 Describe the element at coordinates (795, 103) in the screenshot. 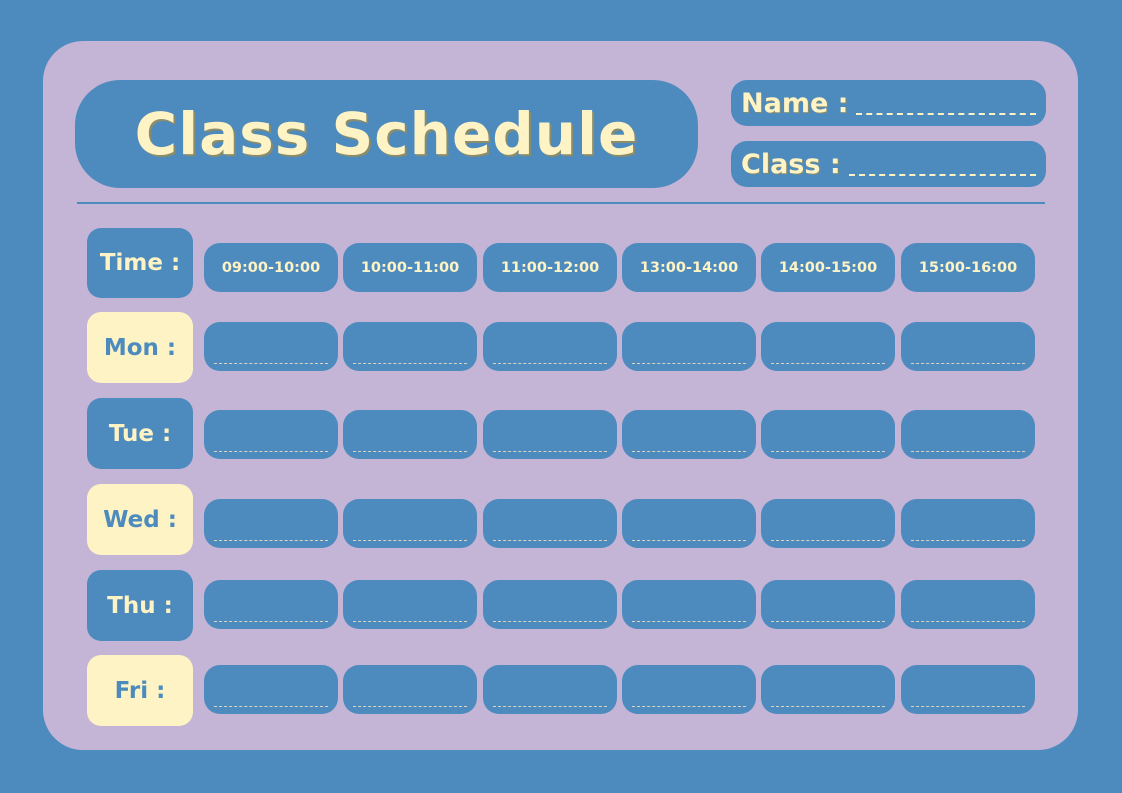

I see `name-label: Name :` at that location.